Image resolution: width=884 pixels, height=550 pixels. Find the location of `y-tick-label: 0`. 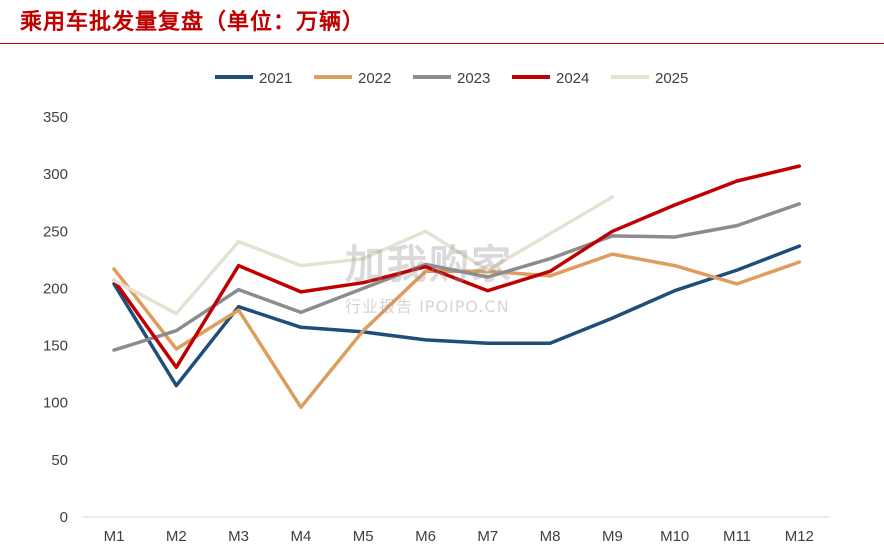

y-tick-label: 0 is located at coordinates (64, 517).